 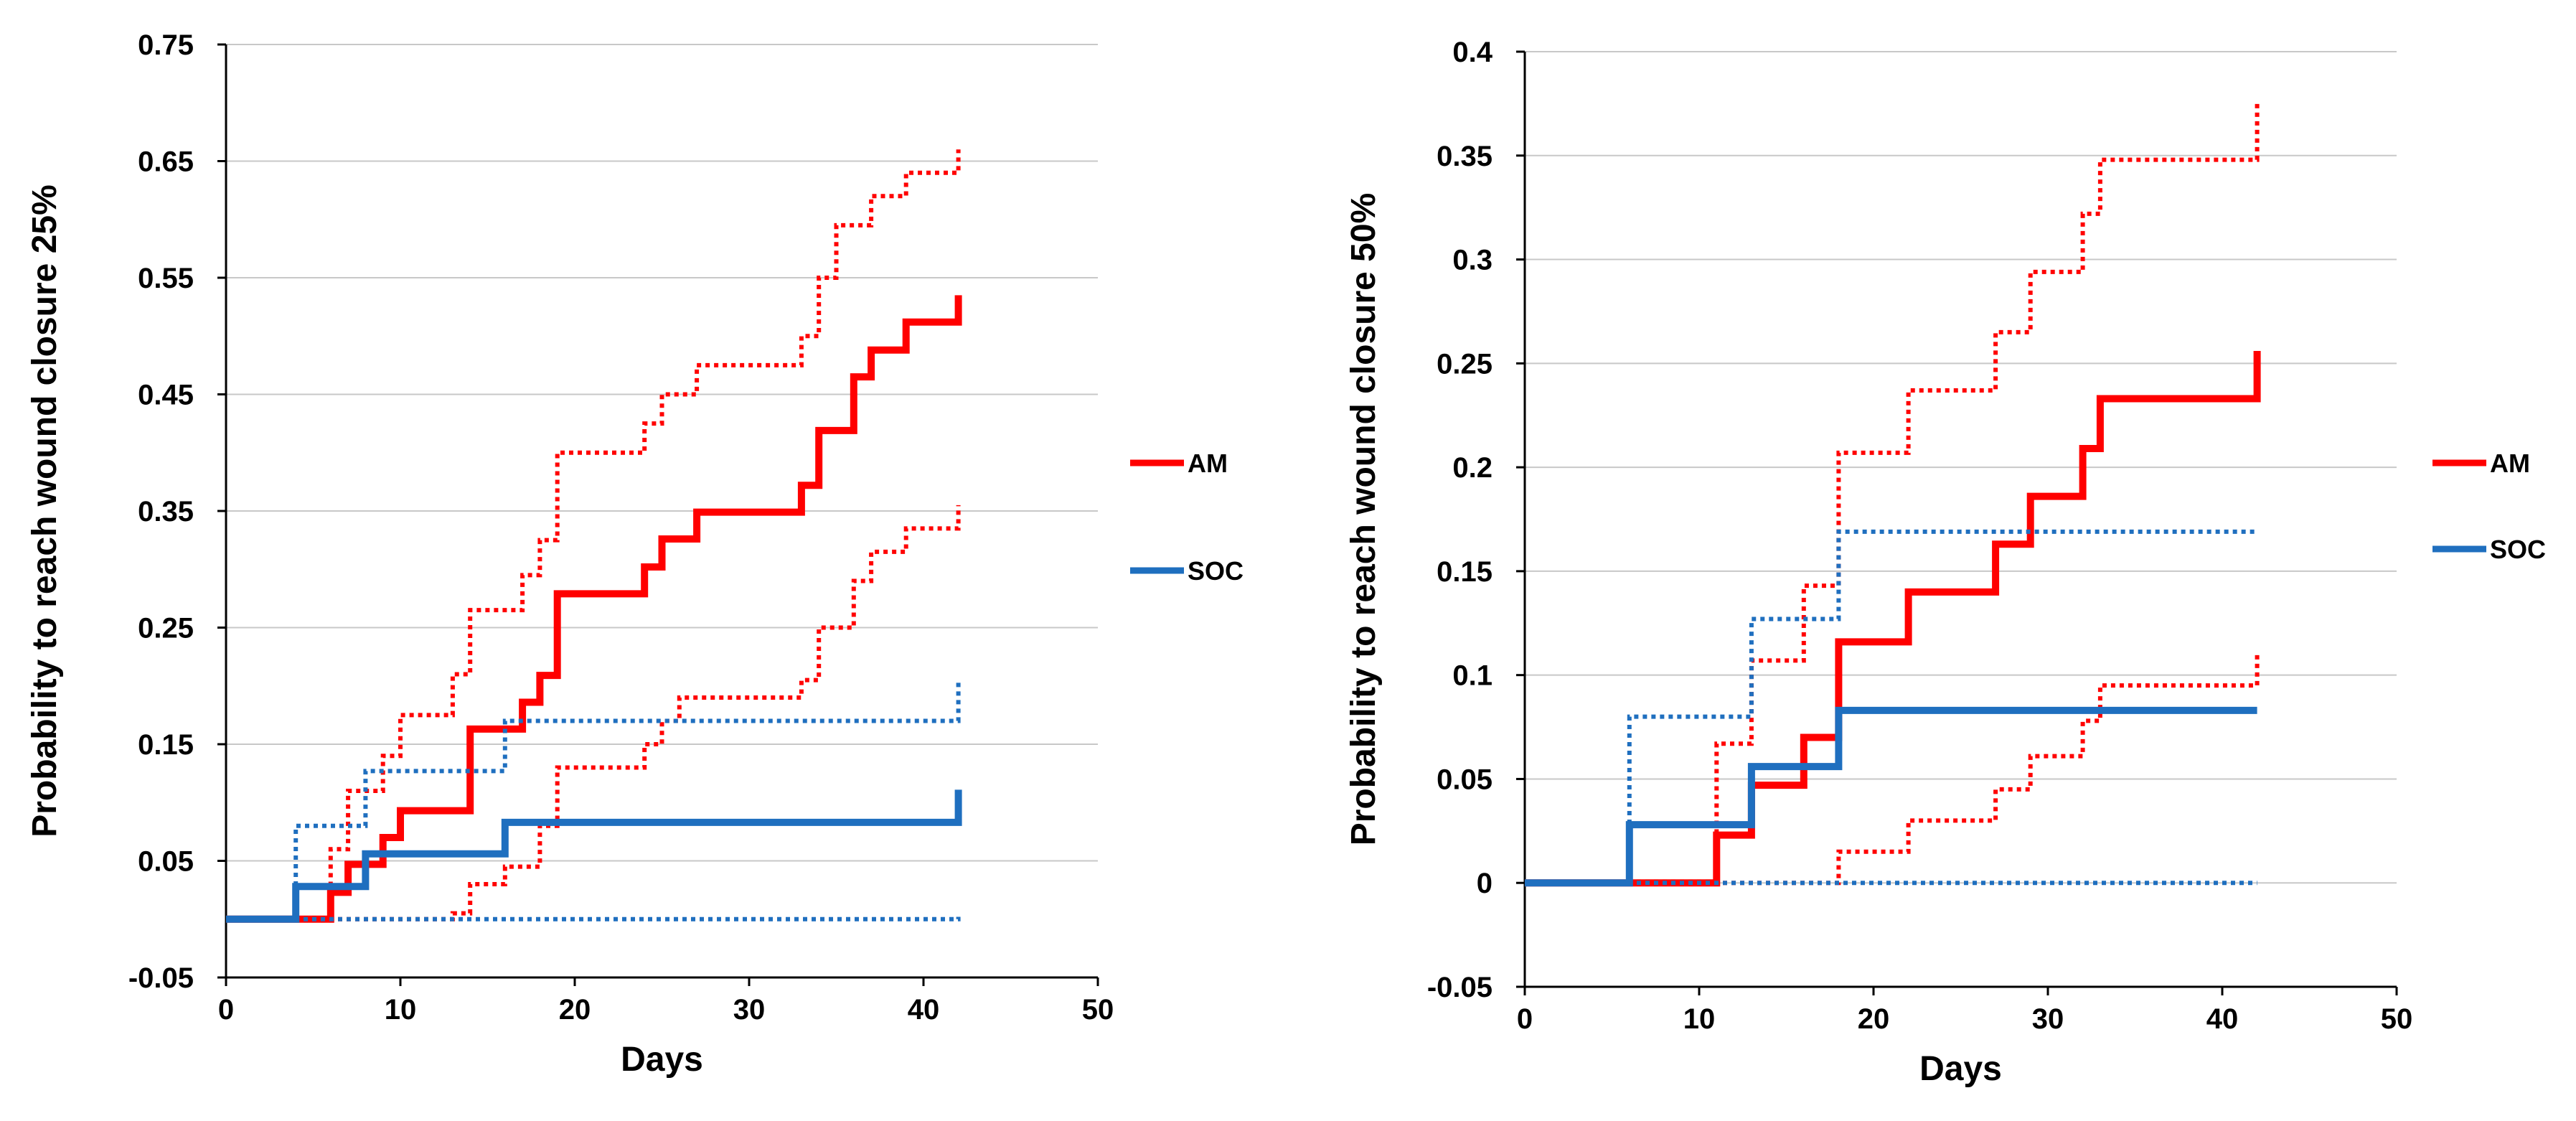 What do you see at coordinates (166, 395) in the screenshot?
I see `y-tick-label: 0.45` at bounding box center [166, 395].